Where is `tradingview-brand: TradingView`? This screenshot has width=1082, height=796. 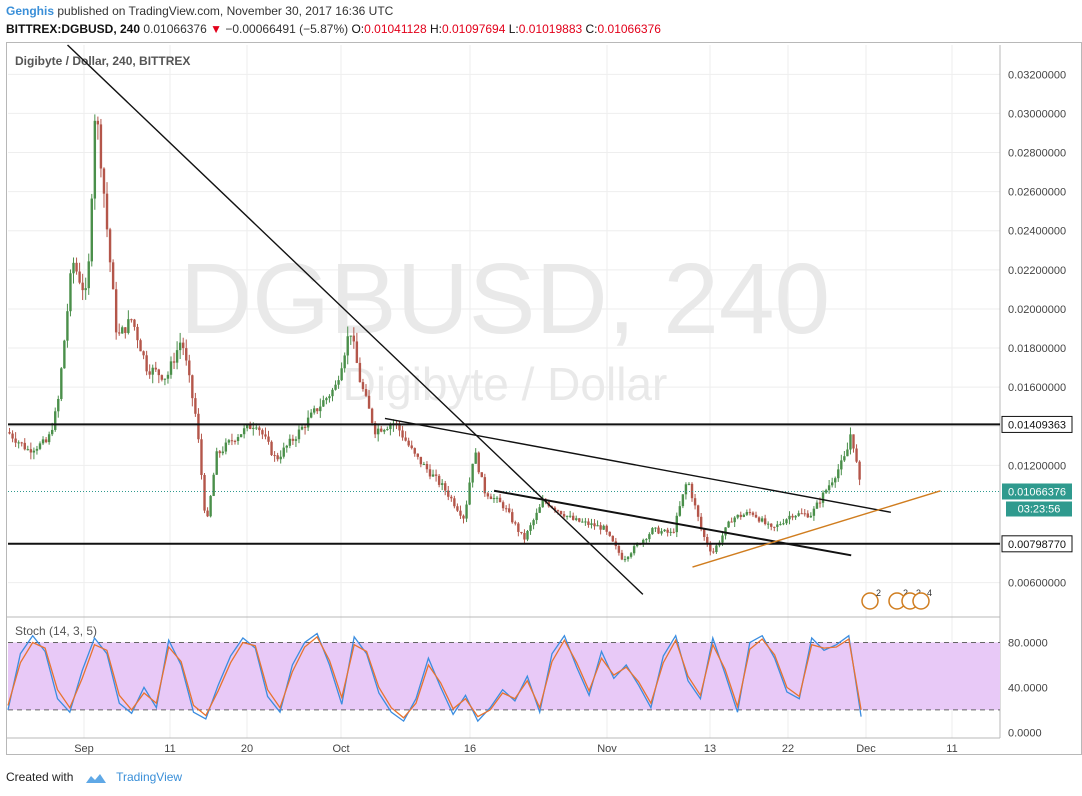
tradingview-brand: TradingView is located at coordinates (149, 777).